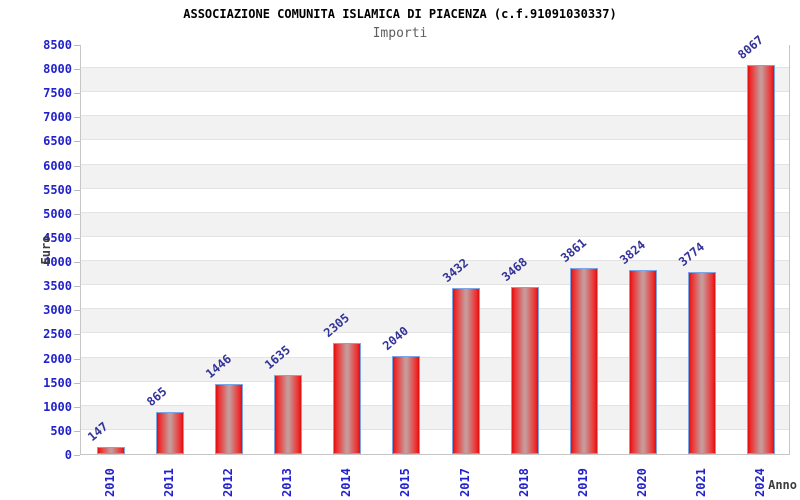  Describe the element at coordinates (702, 362) in the screenshot. I see `bar-2021` at that location.